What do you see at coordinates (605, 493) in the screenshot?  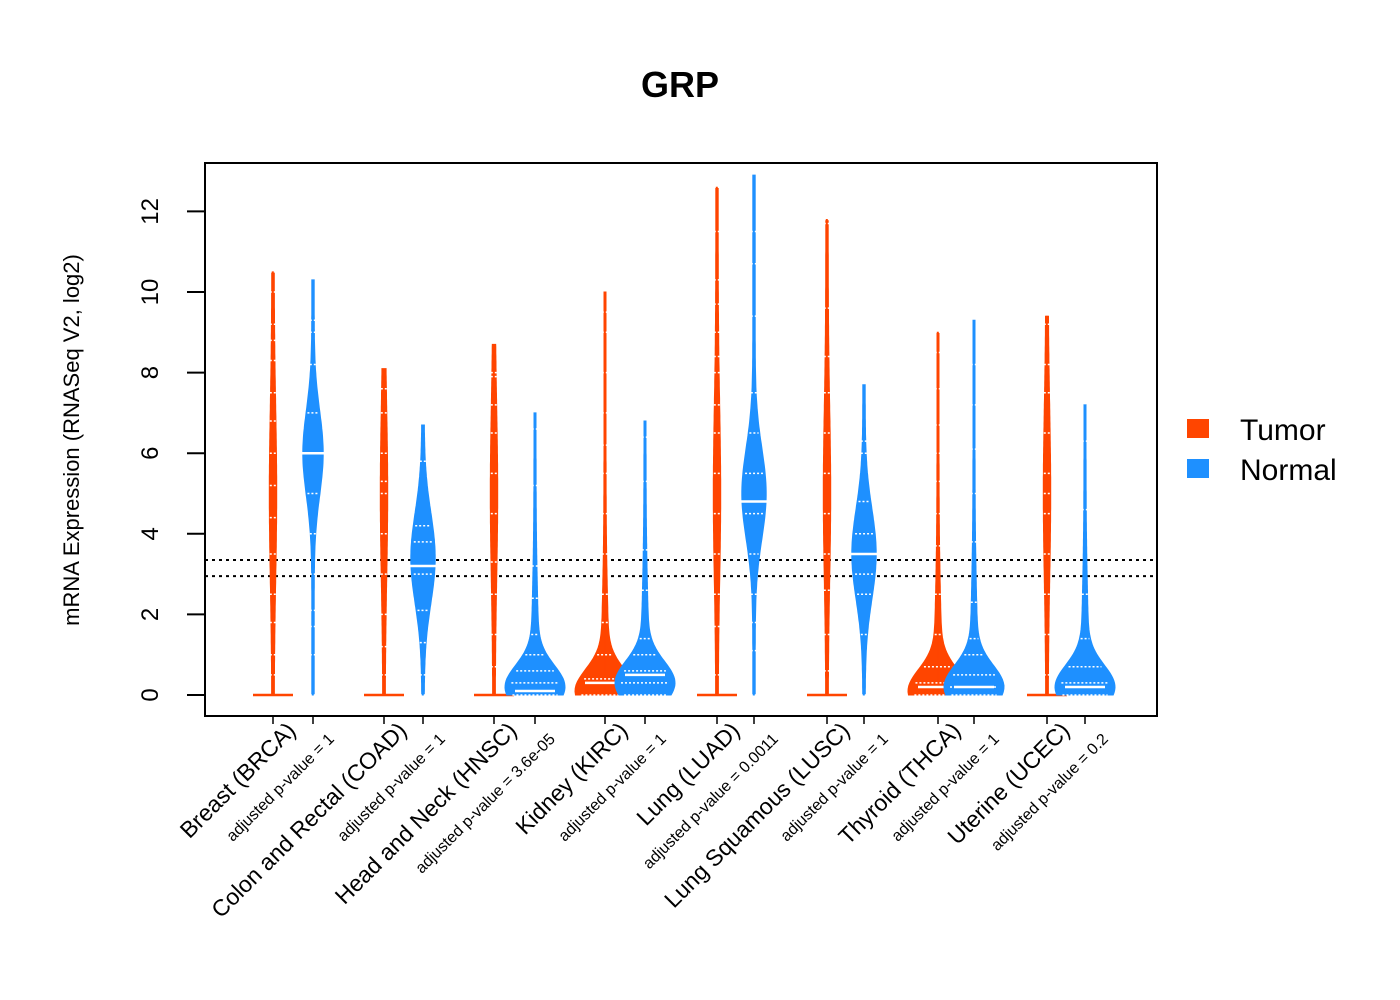 I see `violin-tumor-kidney-kirc` at bounding box center [605, 493].